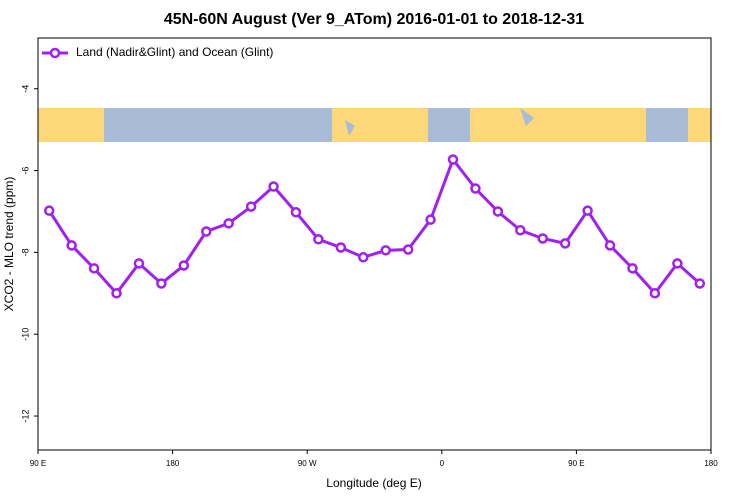 The width and height of the screenshot is (750, 500). What do you see at coordinates (374, 125) in the screenshot?
I see `map-band` at bounding box center [374, 125].